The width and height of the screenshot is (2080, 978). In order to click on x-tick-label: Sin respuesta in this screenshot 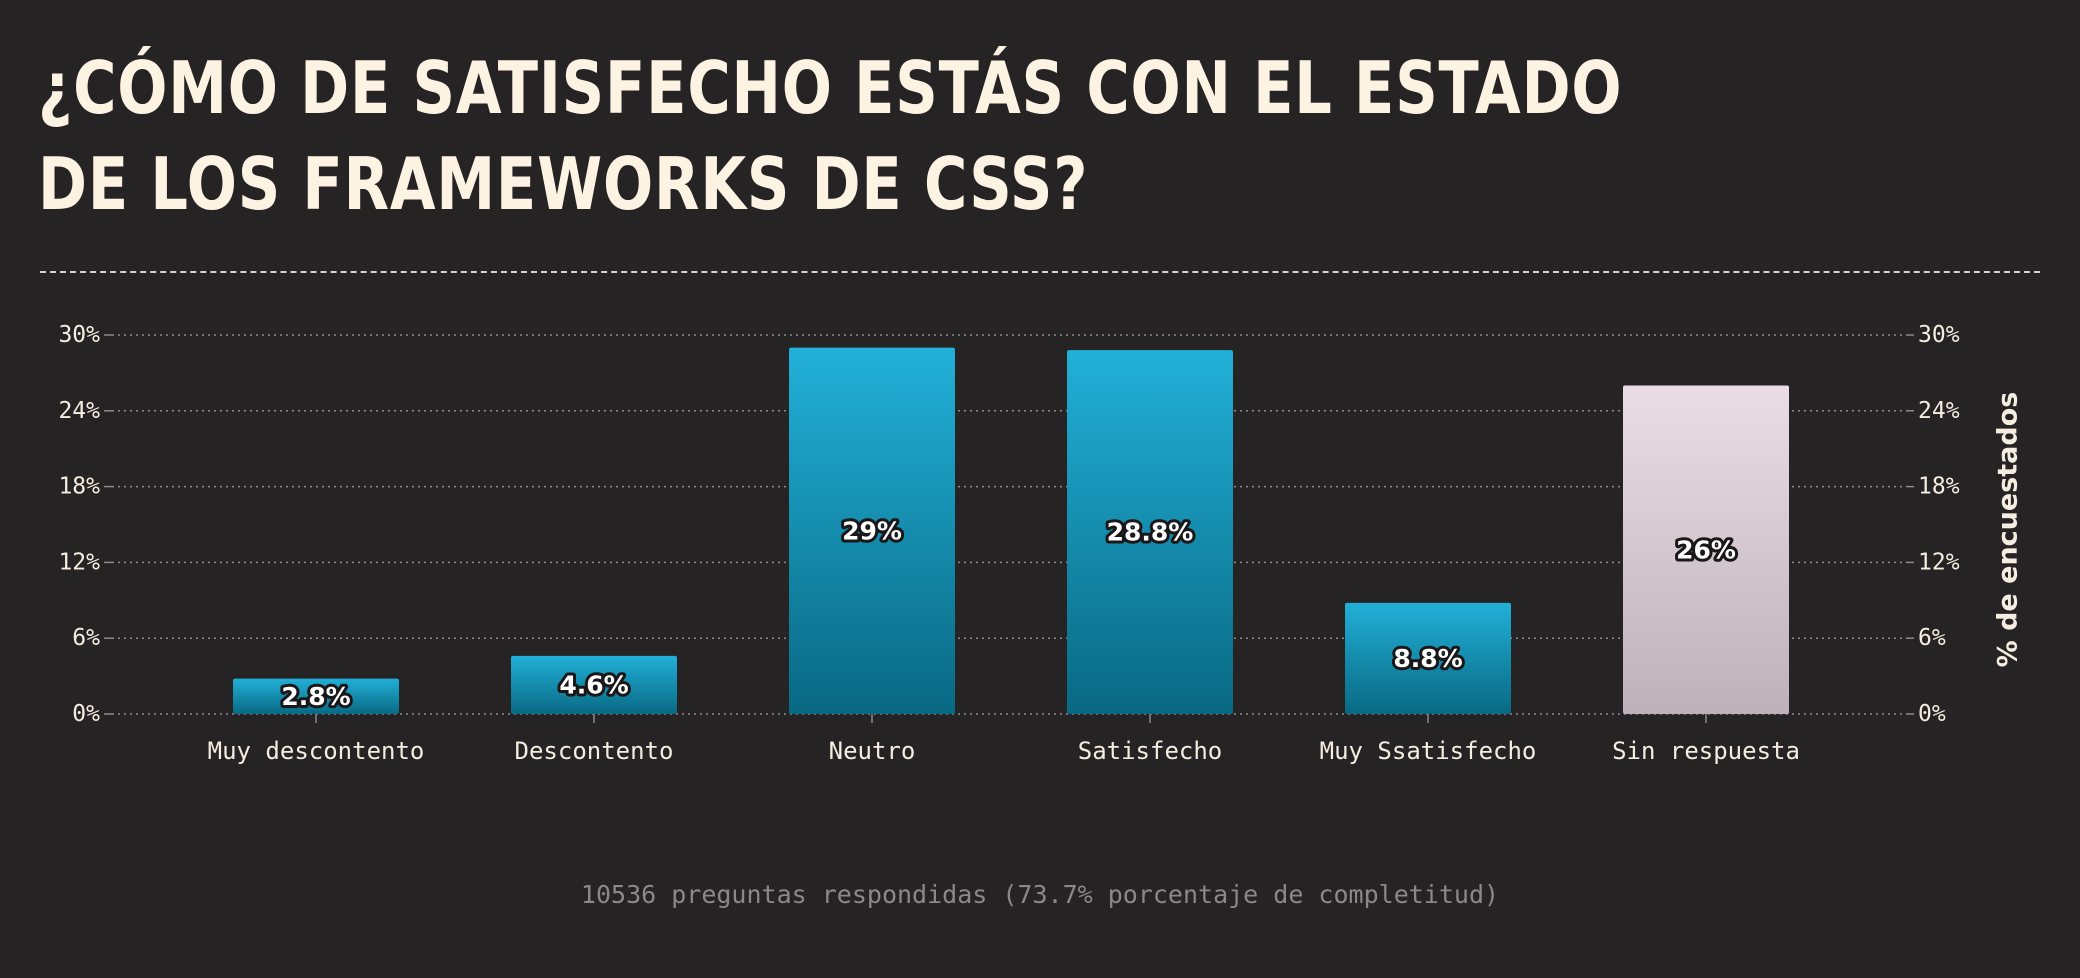, I will do `click(1706, 751)`.